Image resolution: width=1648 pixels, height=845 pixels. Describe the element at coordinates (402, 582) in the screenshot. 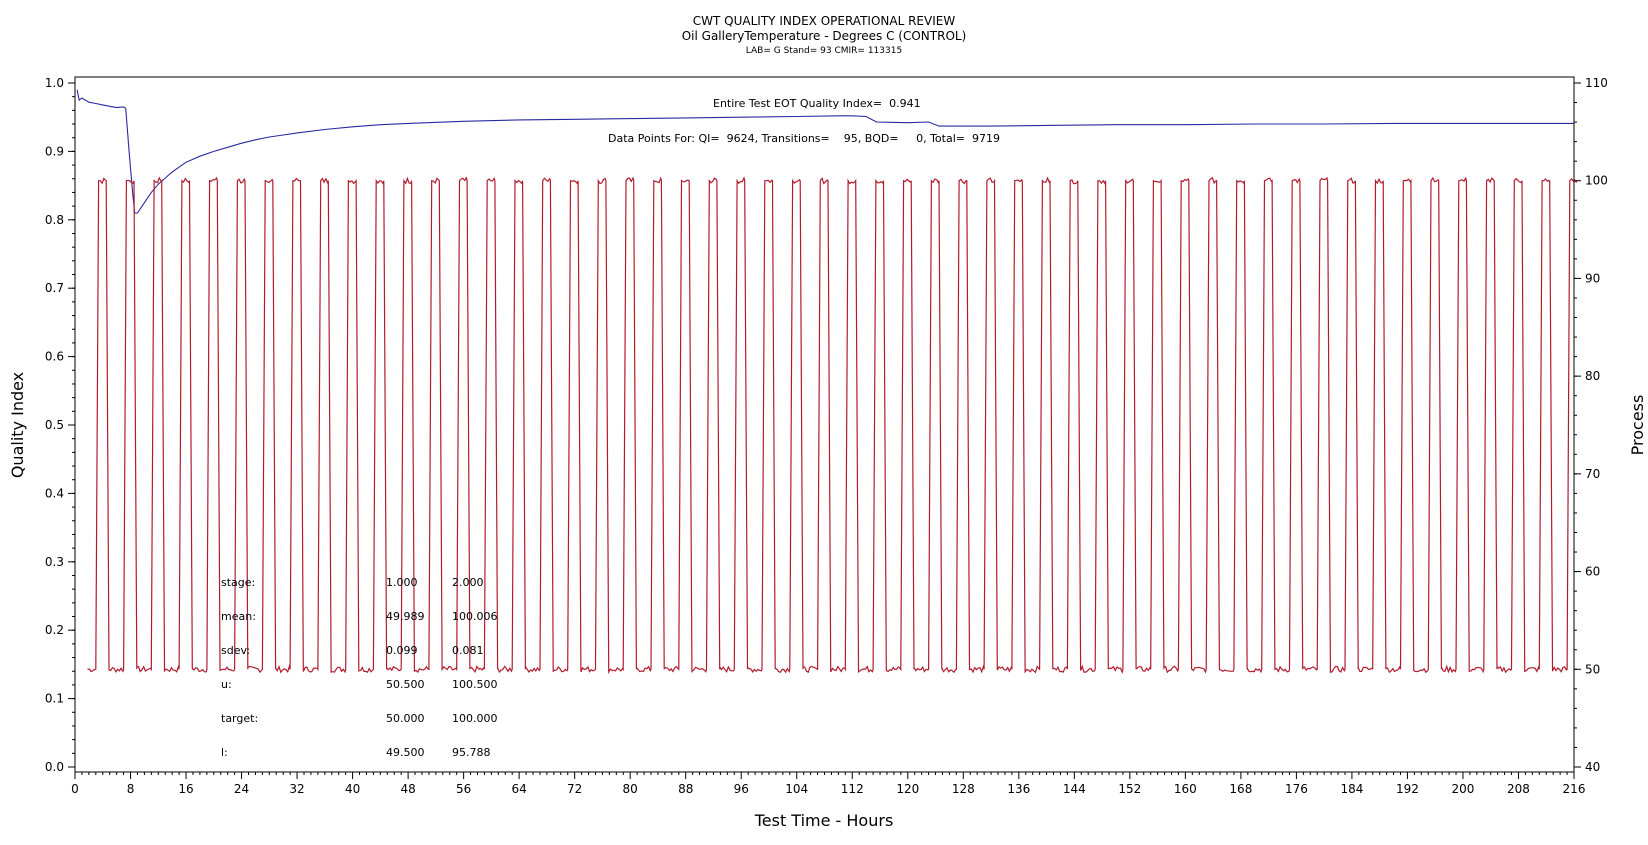

I see `stats-value-stage1: 1.000` at that location.